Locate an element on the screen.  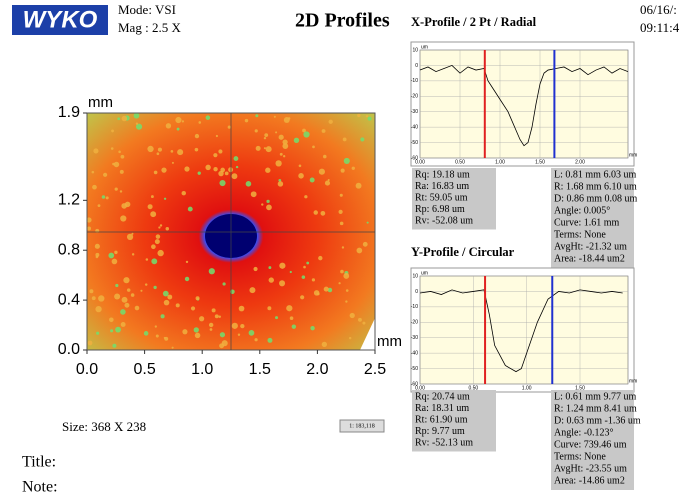
y-tick-label: -10 is located at coordinates (414, 81).